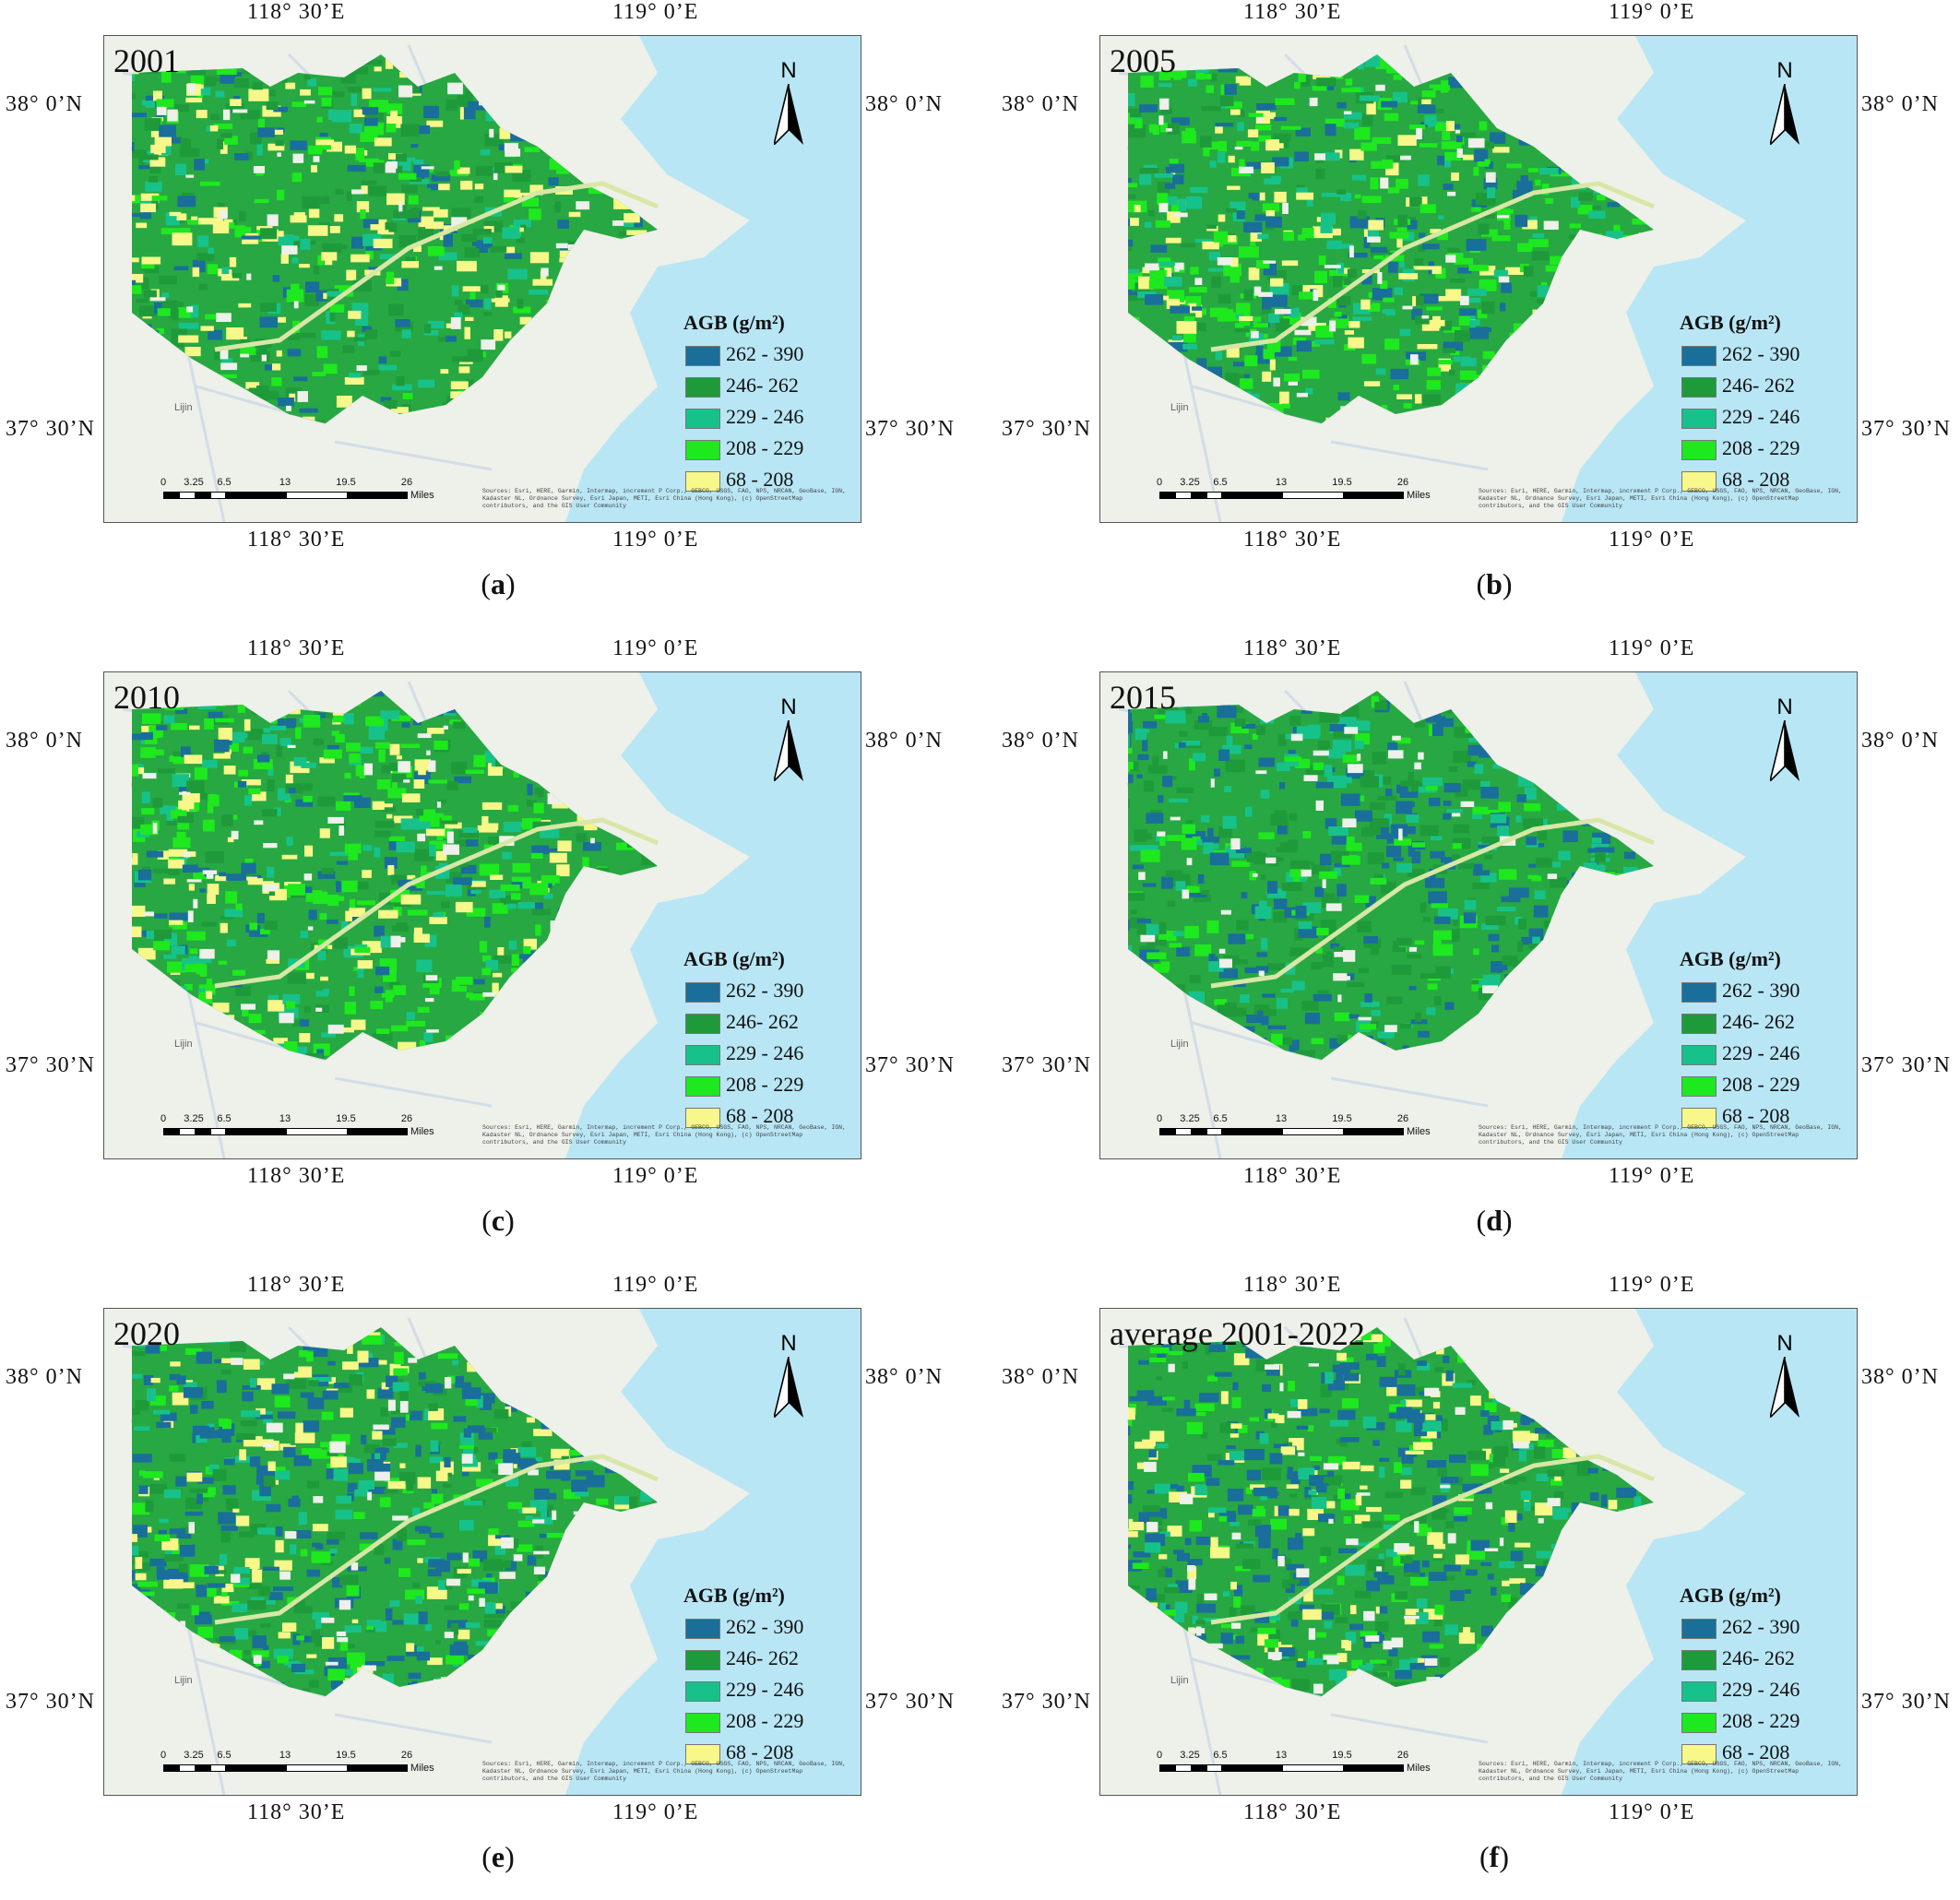  Describe the element at coordinates (1423, 279) in the screenshot. I see `map-canvas: Lijin` at that location.